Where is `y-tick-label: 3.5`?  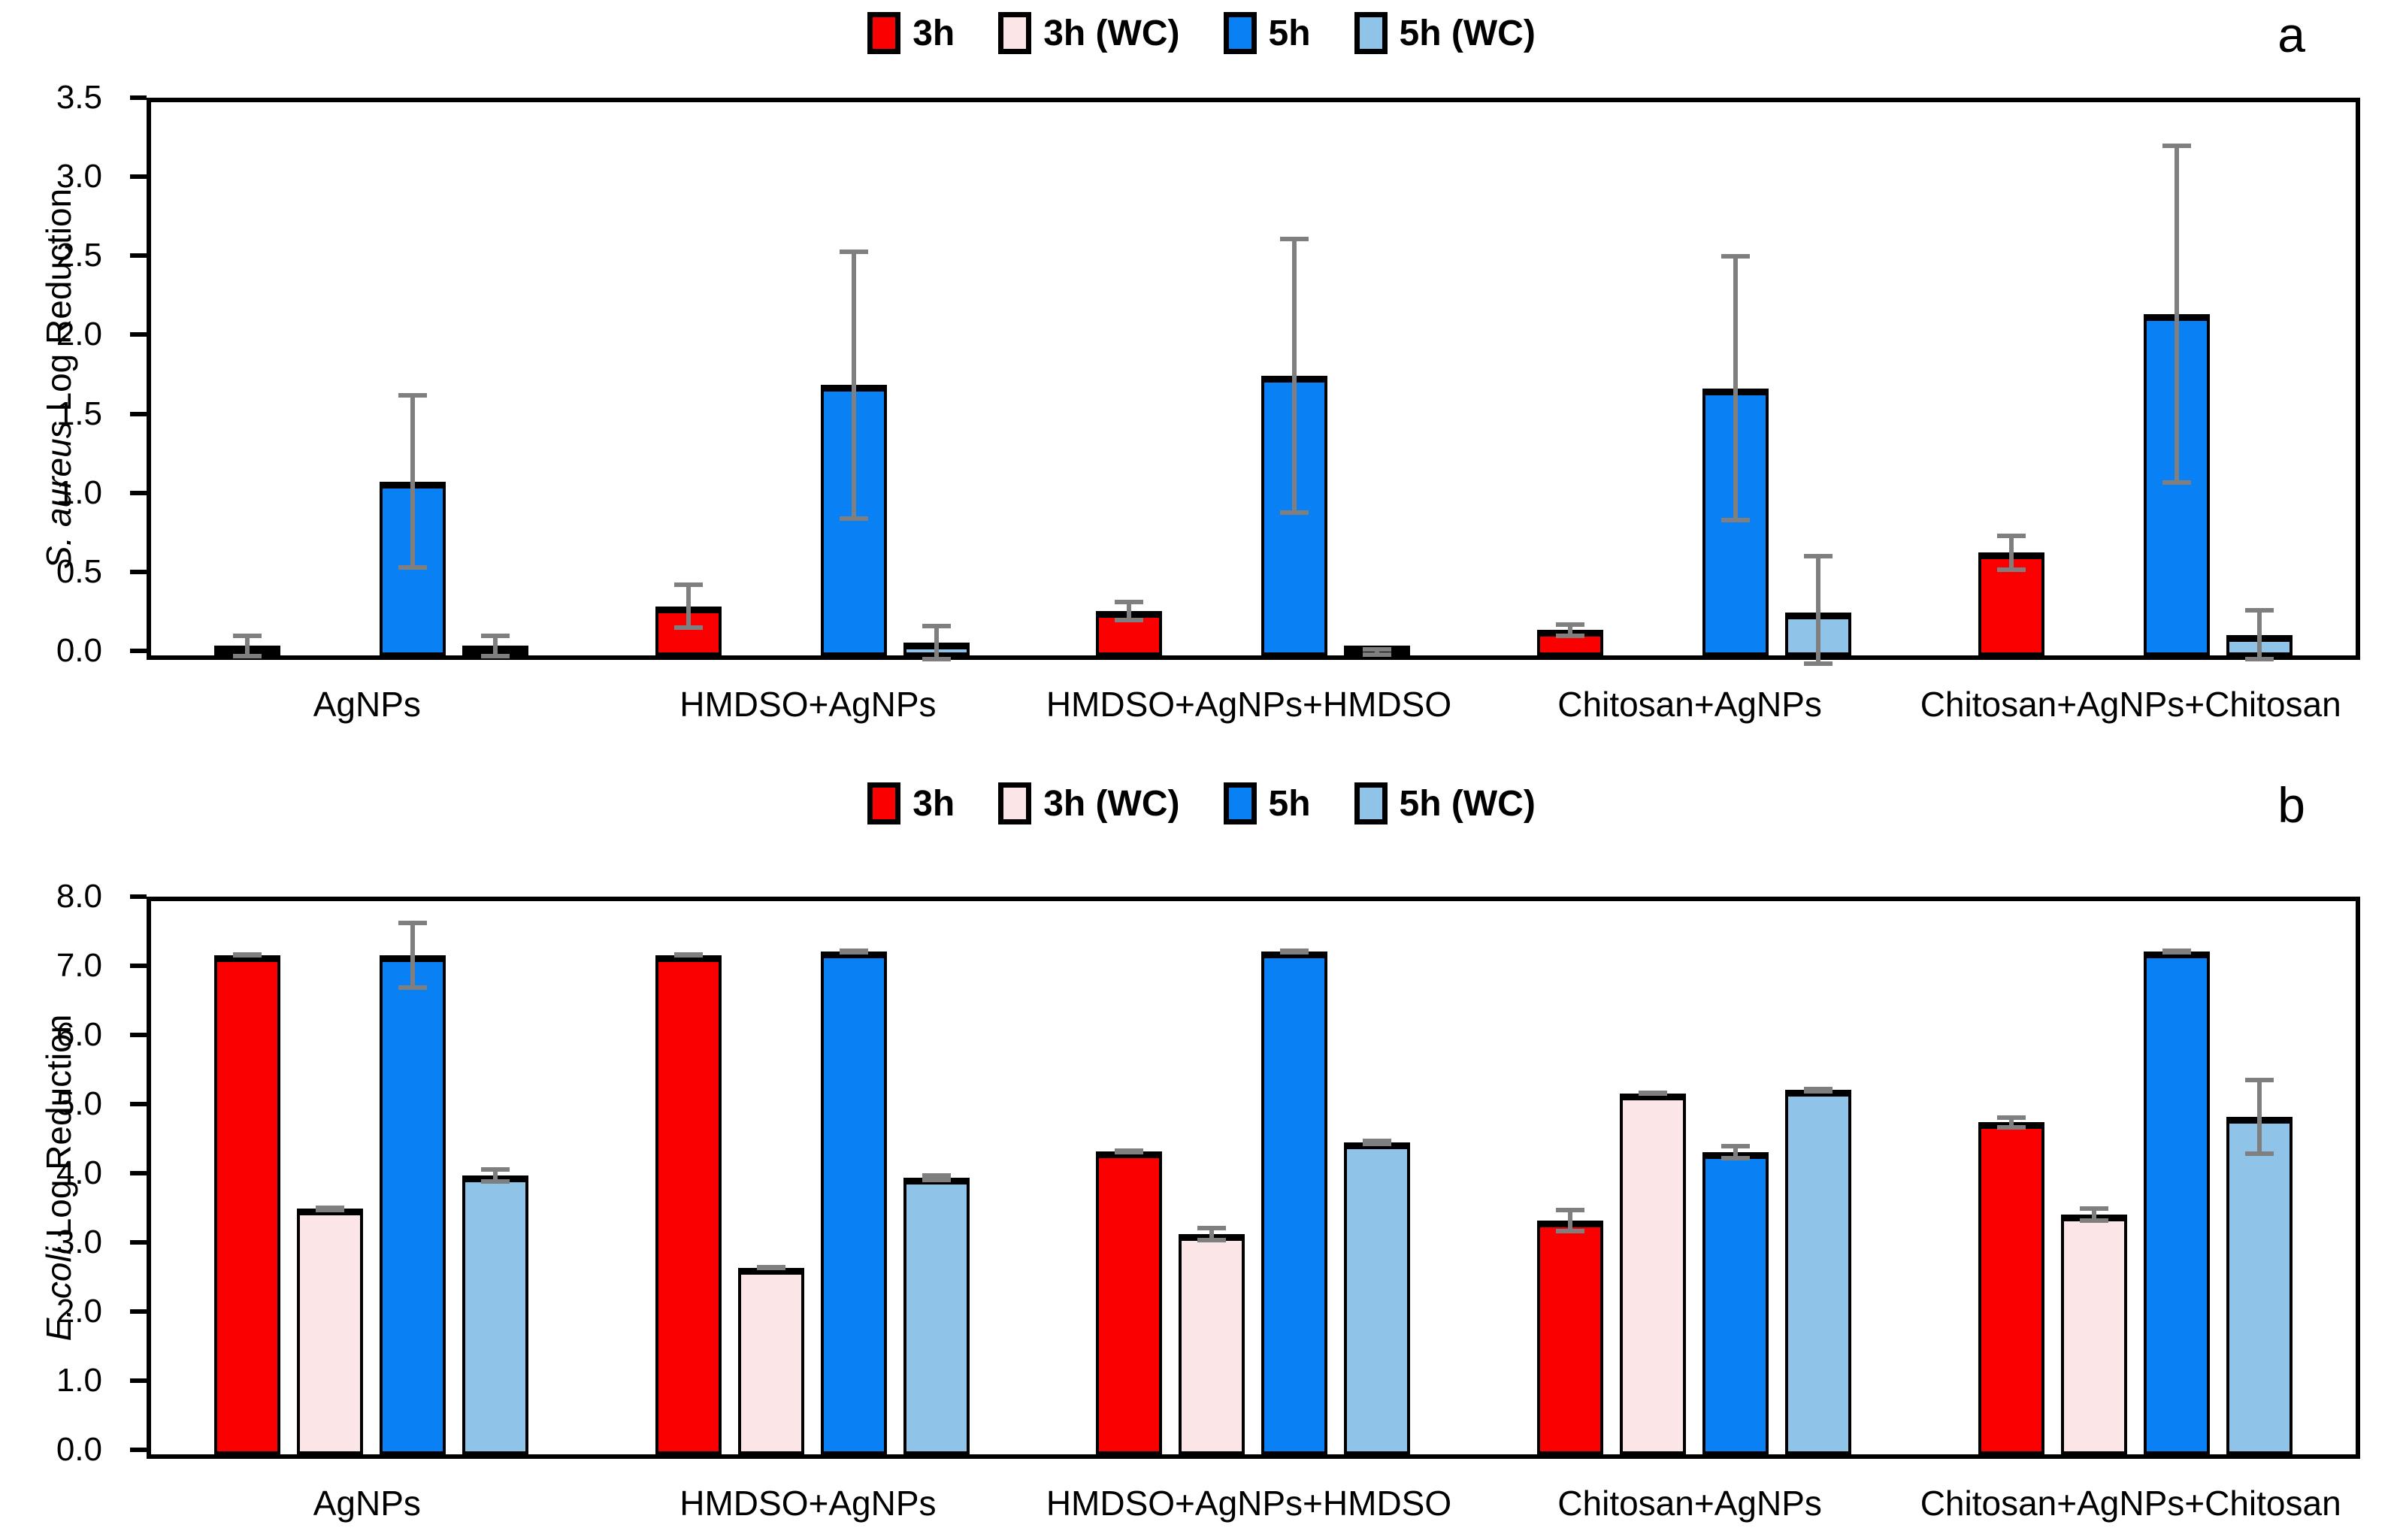 y-tick-label: 3.5 is located at coordinates (79, 97).